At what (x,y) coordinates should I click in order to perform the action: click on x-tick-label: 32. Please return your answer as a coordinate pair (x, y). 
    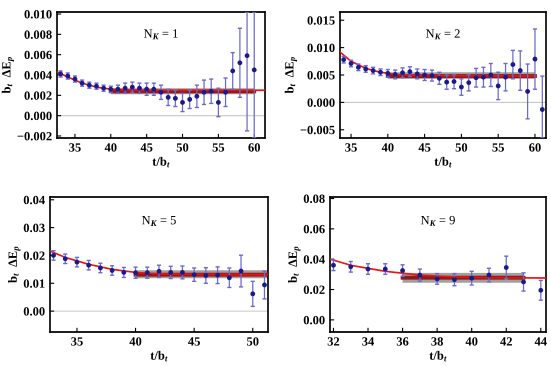
    Looking at the image, I should click on (334, 341).